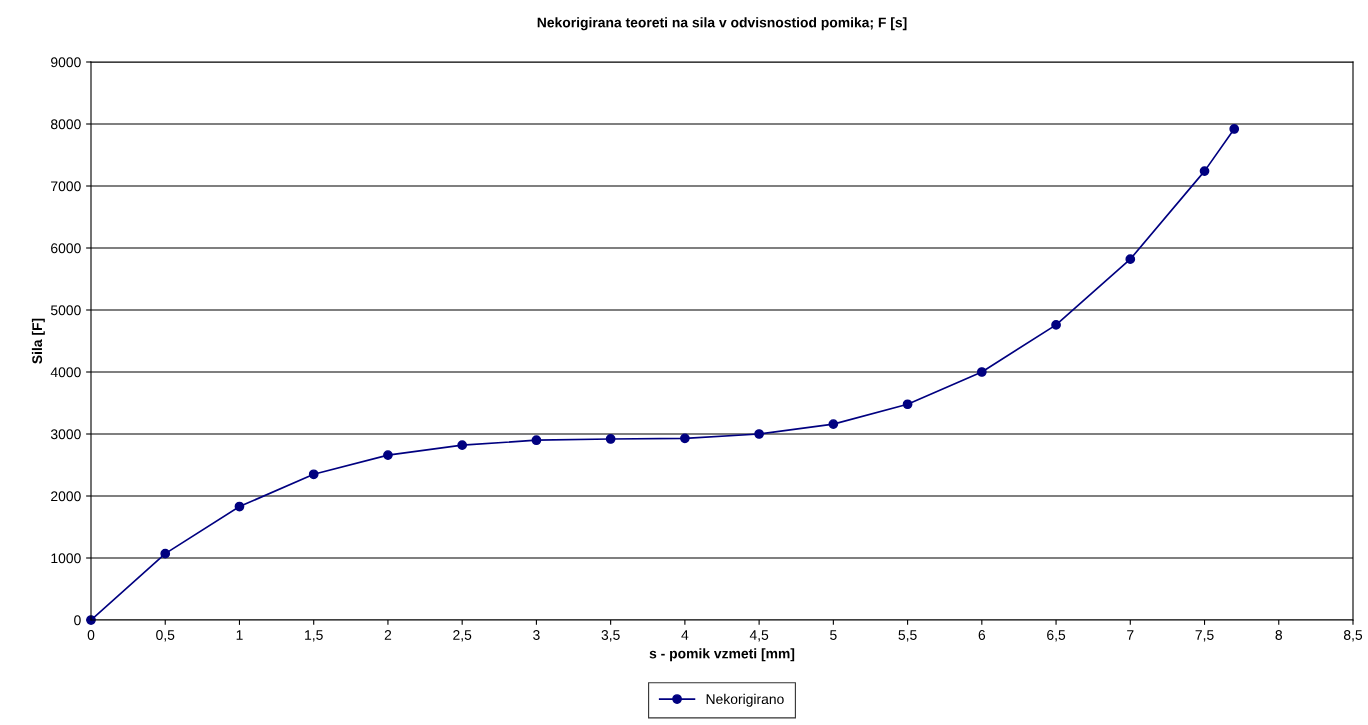  Describe the element at coordinates (388, 635) in the screenshot. I see `x-tick-label: 2` at that location.